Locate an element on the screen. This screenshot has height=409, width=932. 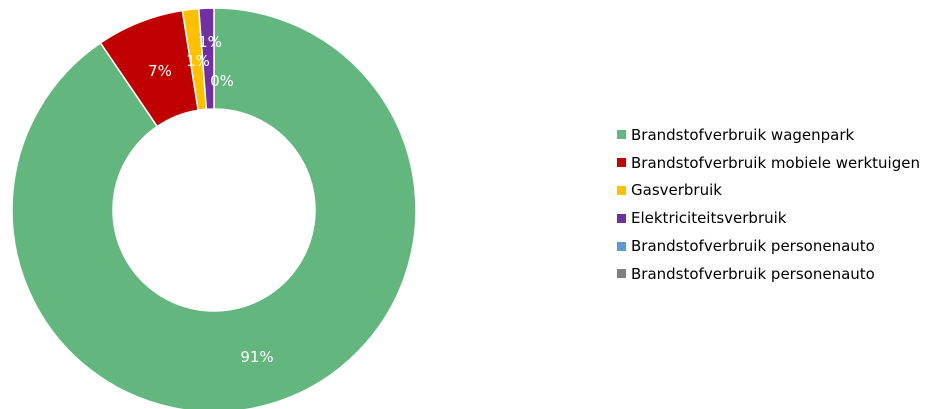
data-label: 91% is located at coordinates (256, 357).